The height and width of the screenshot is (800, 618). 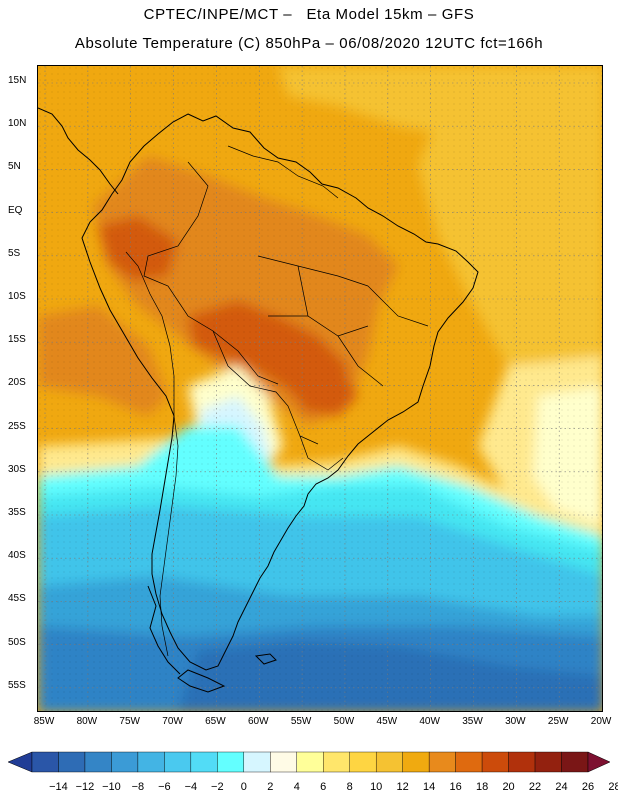 What do you see at coordinates (217, 787) in the screenshot?
I see `colorbar-label: −2` at bounding box center [217, 787].